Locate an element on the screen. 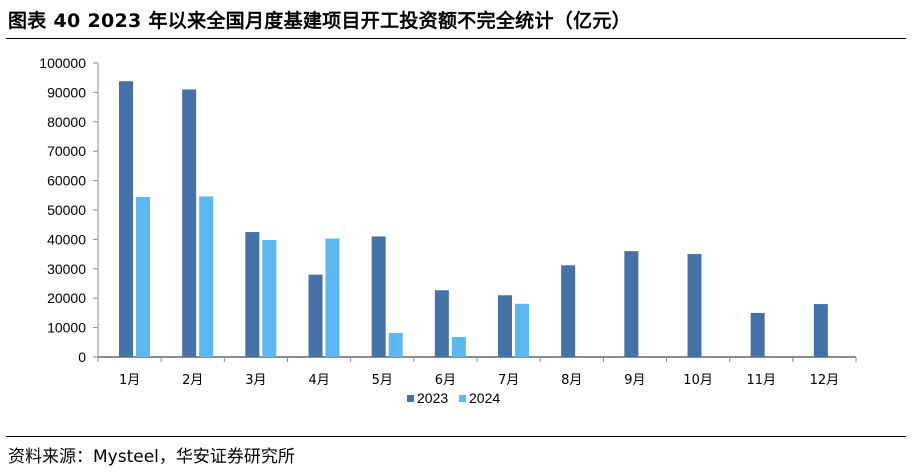 Image resolution: width=912 pixels, height=475 pixels. legend: 2023 2024 is located at coordinates (453, 398).